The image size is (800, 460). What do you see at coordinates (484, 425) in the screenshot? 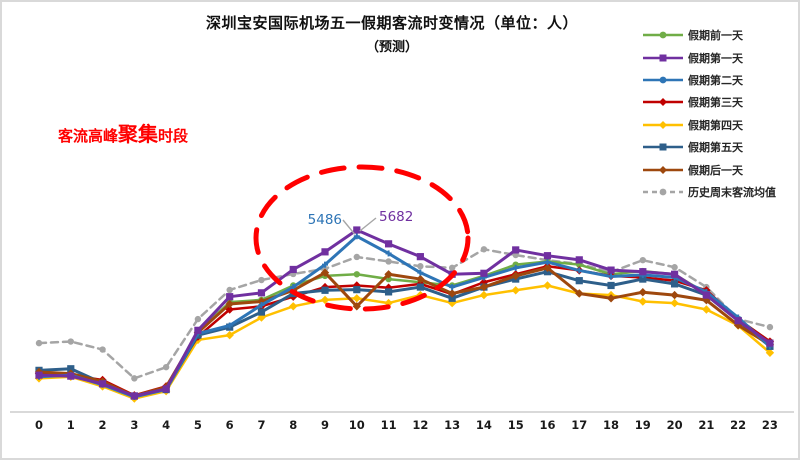
I see `x-axis-label: 14` at bounding box center [484, 425].